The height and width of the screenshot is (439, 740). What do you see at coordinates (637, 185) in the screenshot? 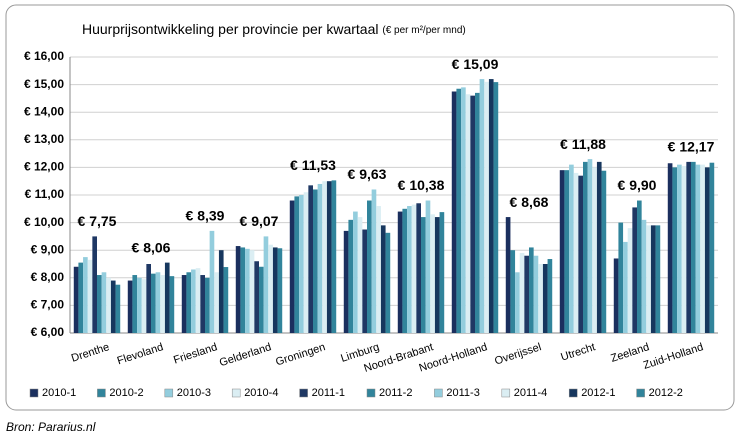
I see `annotation: € 9,90` at bounding box center [637, 185].